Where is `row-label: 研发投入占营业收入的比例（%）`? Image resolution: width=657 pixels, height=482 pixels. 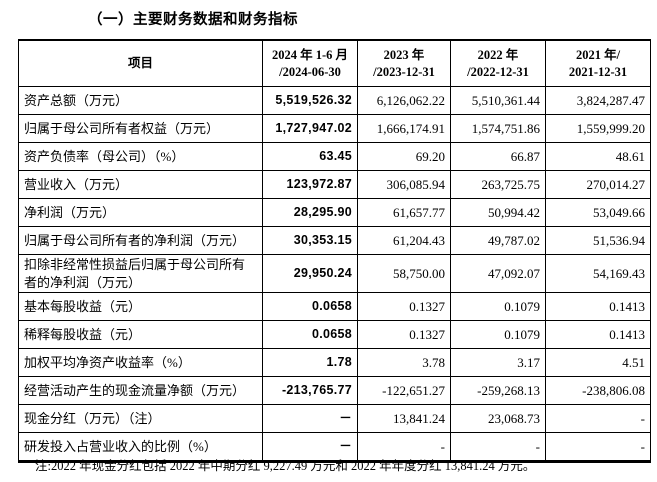
row-label: 研发投入占营业收入的比例（%） is located at coordinates (140, 447).